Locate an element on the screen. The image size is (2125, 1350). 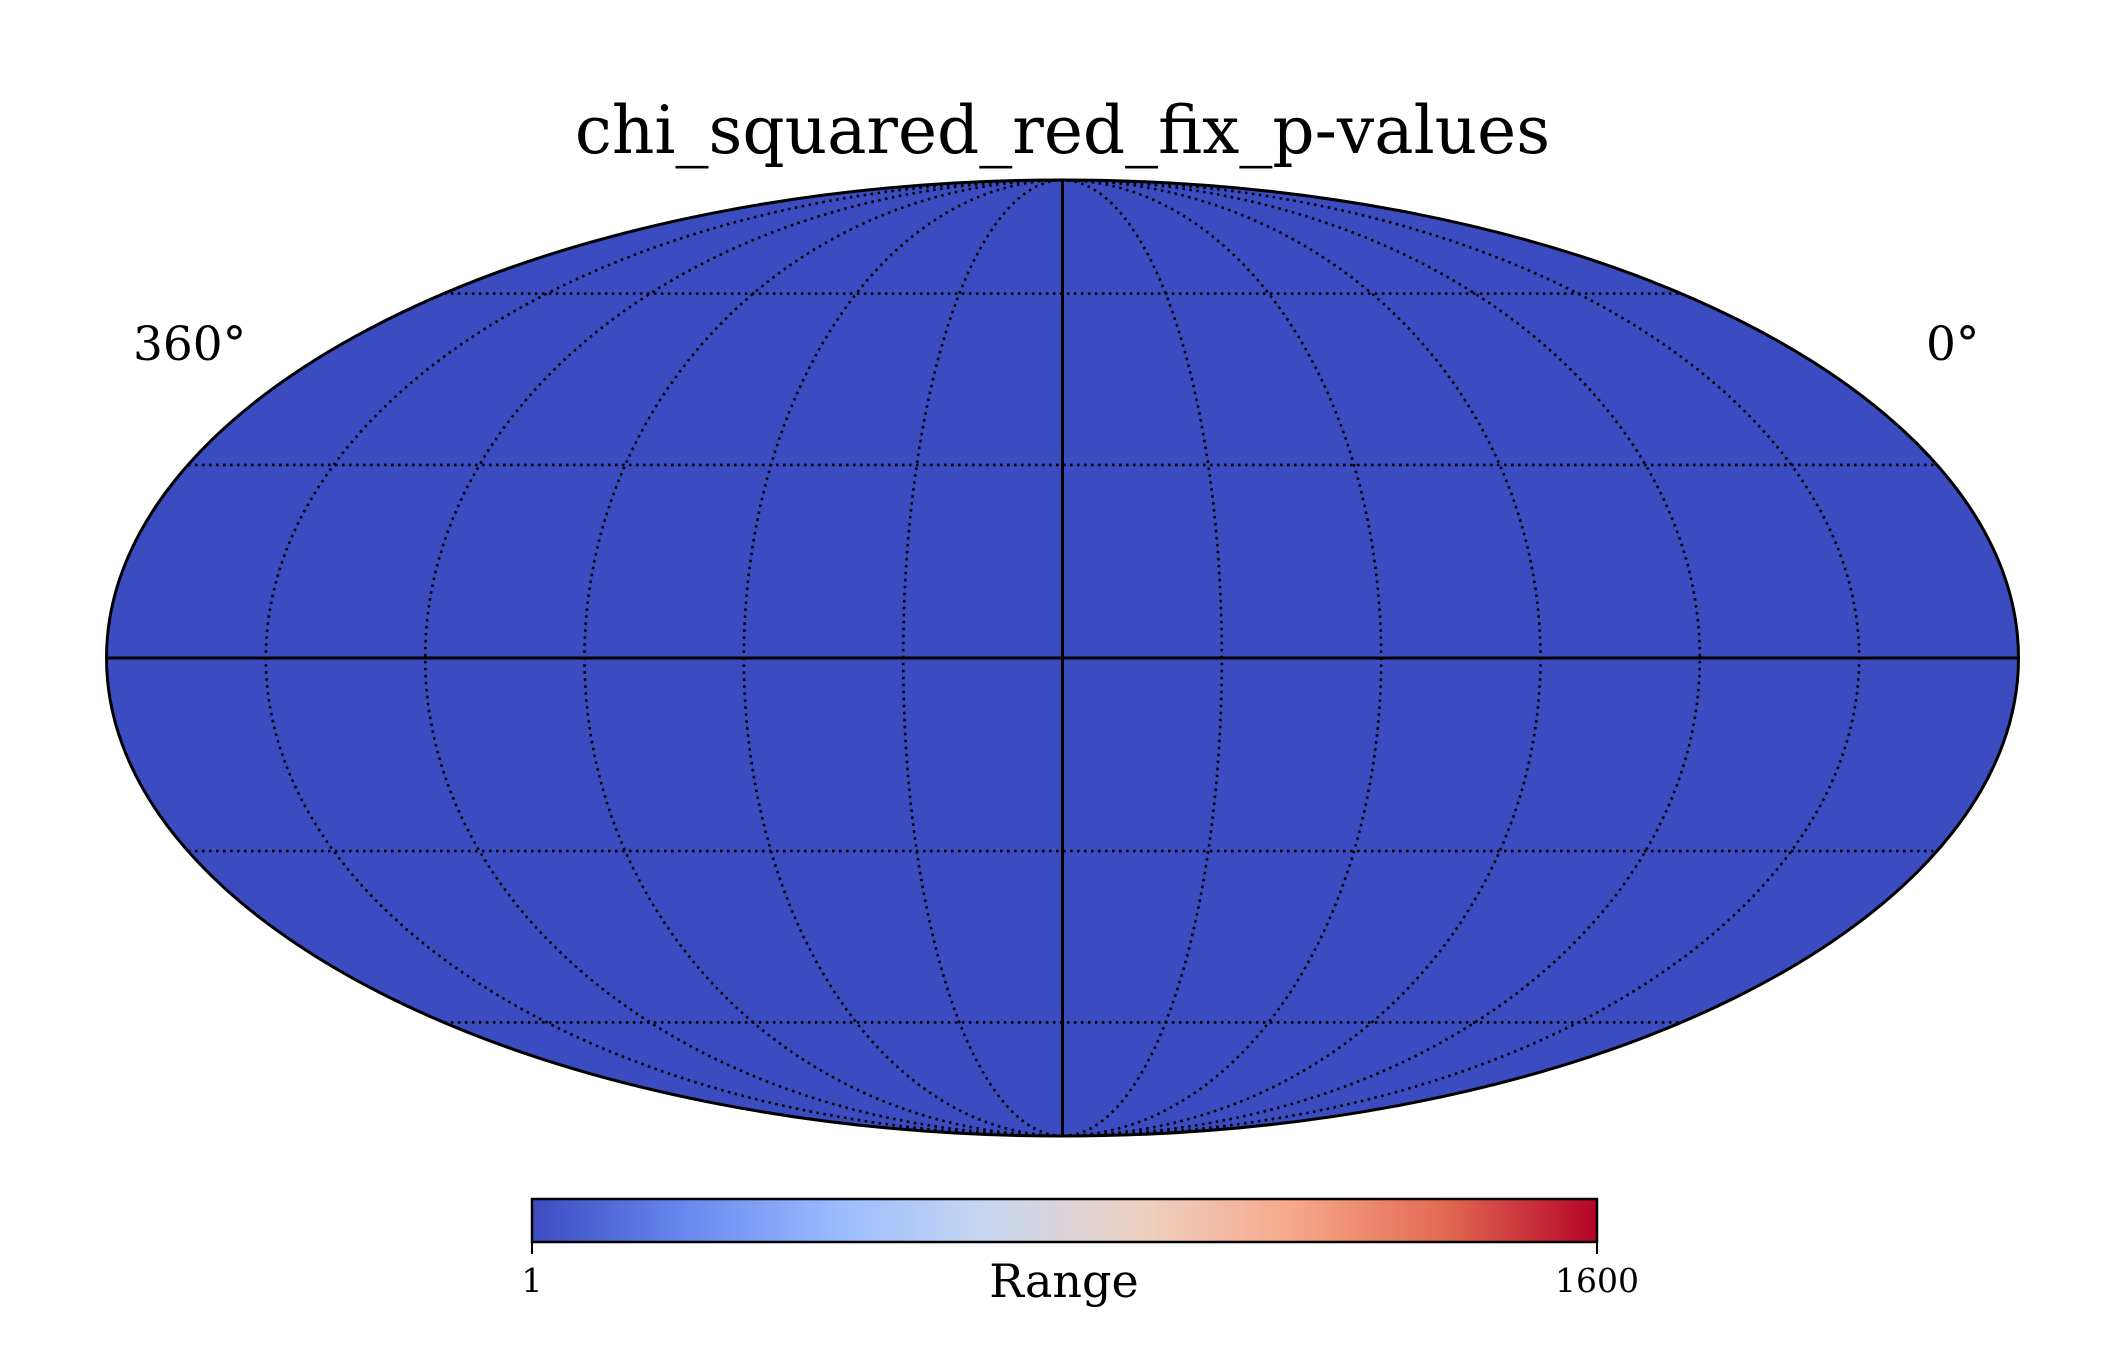
lon-label-0: 0° is located at coordinates (1952, 344).